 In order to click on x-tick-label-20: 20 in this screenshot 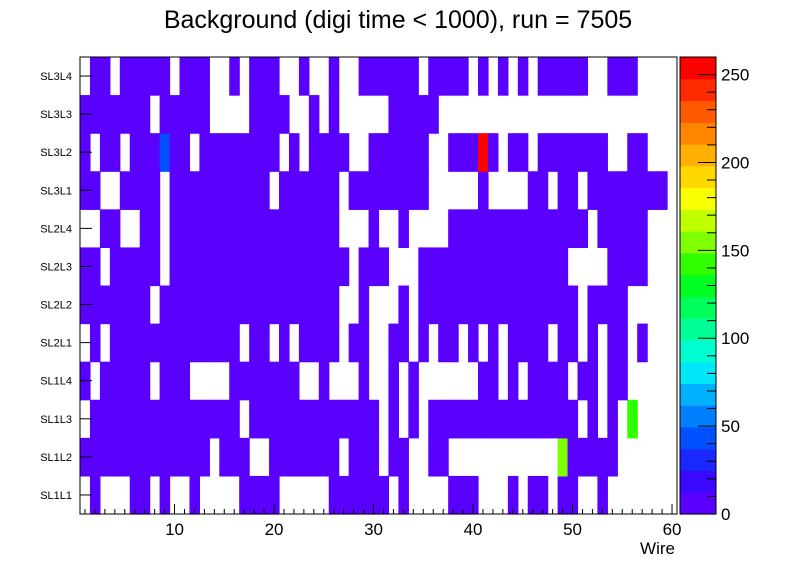, I will do `click(274, 529)`.